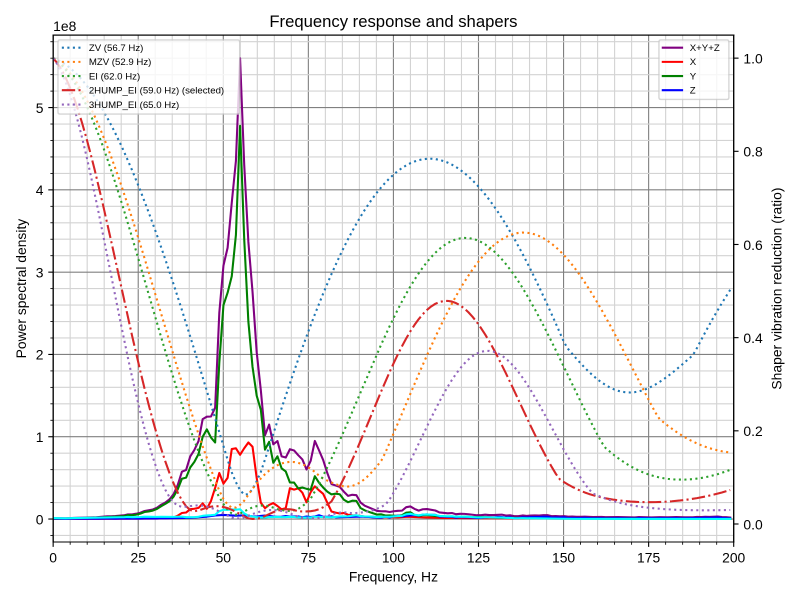  What do you see at coordinates (753, 152) in the screenshot?
I see `svg-text: 0.8` at bounding box center [753, 152].